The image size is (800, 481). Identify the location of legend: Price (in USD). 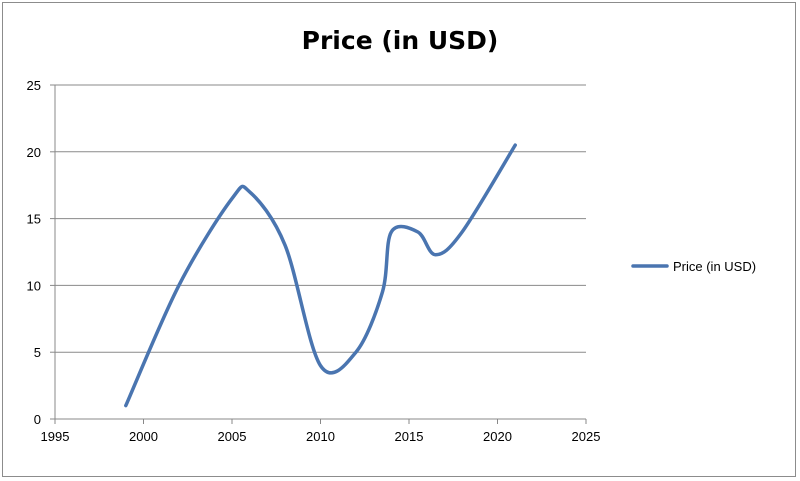
(693, 266).